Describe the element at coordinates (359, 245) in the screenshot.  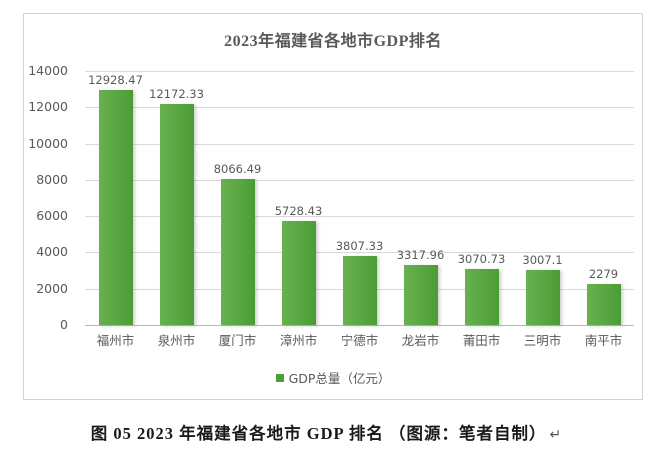
I see `bar-value-label: 3807.33` at that location.